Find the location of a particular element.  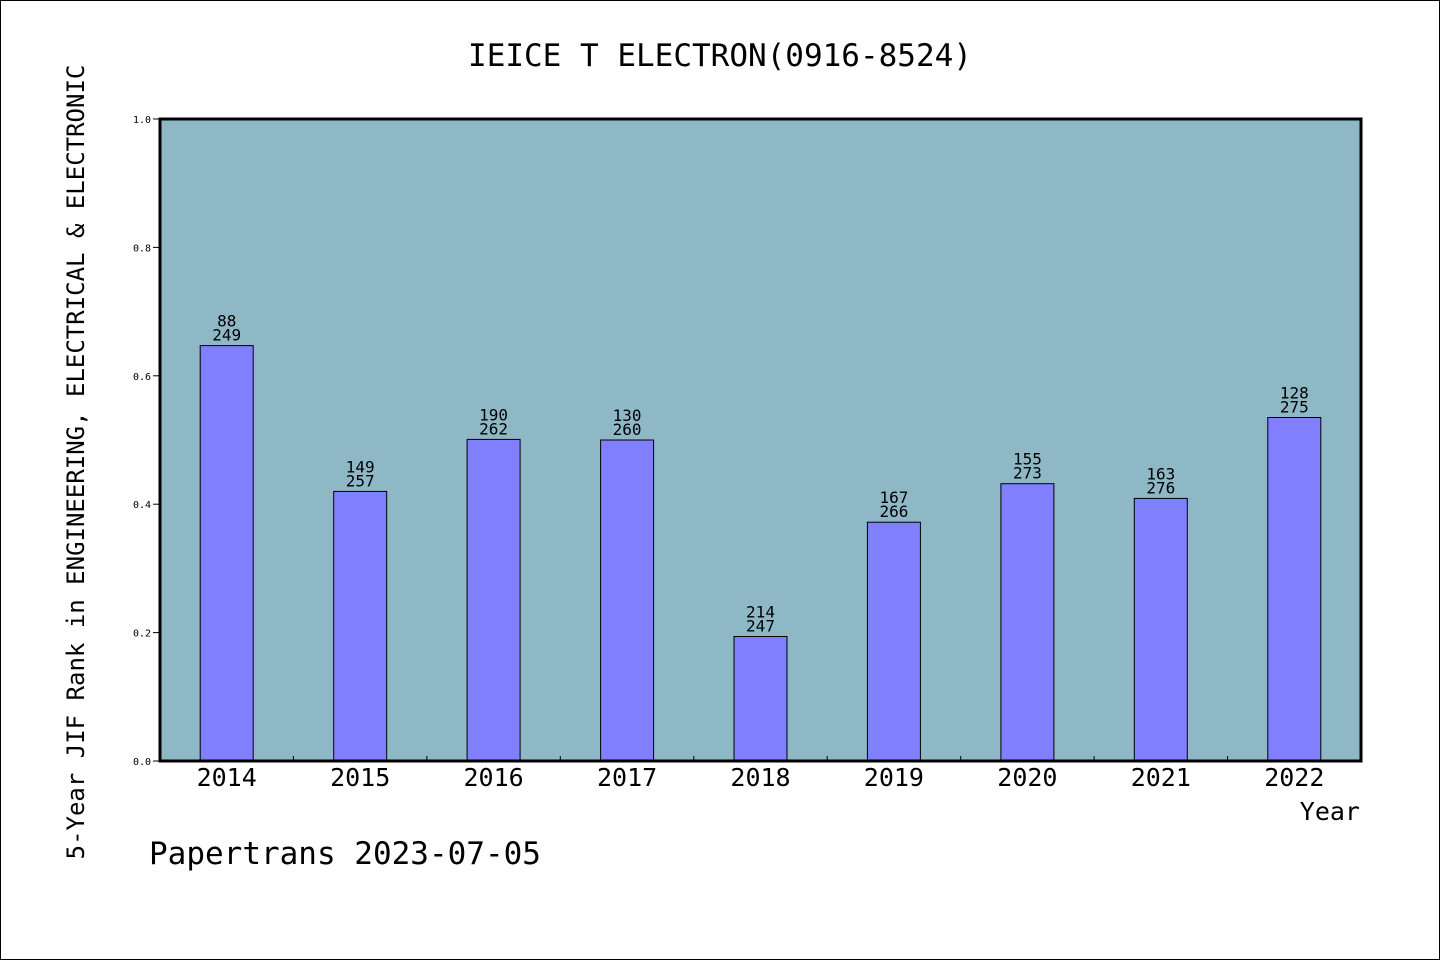

bar-total-label: 247 is located at coordinates (760, 626).